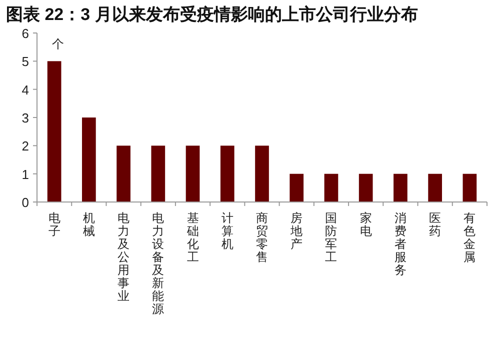 This screenshot has width=500, height=362. What do you see at coordinates (331, 237) in the screenshot?
I see `x-tick-label: 国防军工` at bounding box center [331, 237].